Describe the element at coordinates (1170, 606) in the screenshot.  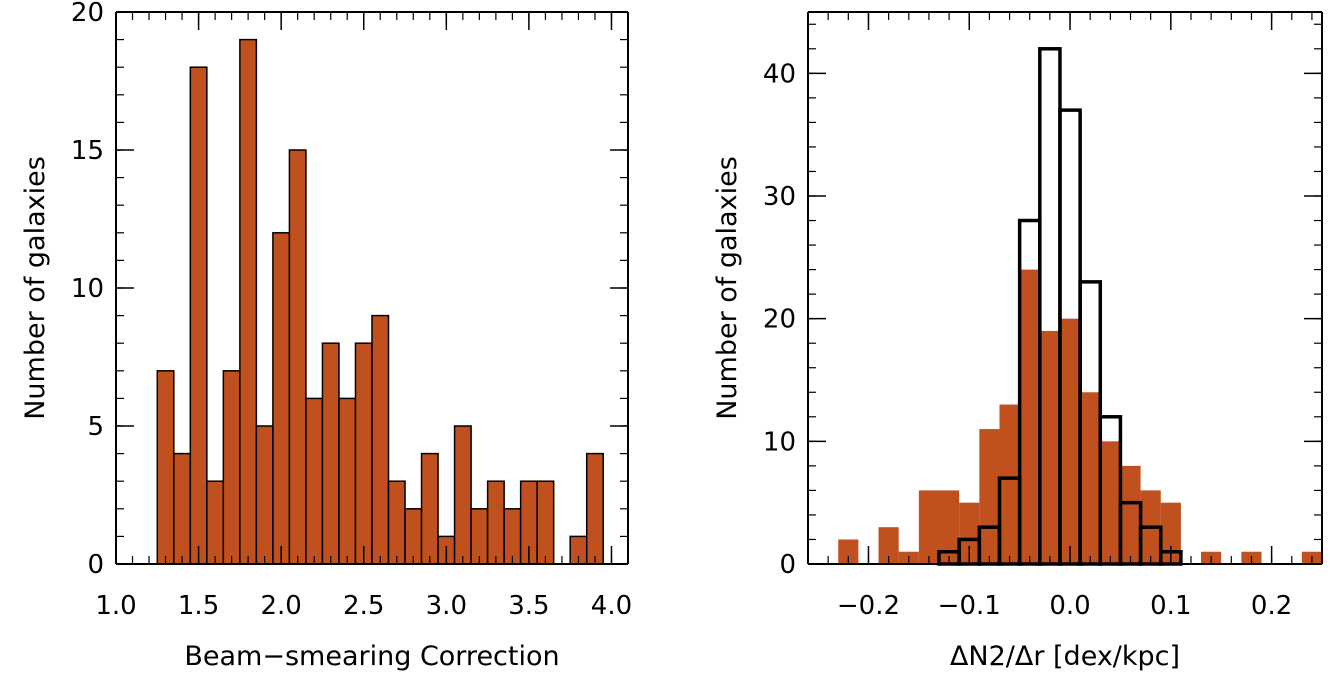
I see `x-tick-label: 0.1` at that location.